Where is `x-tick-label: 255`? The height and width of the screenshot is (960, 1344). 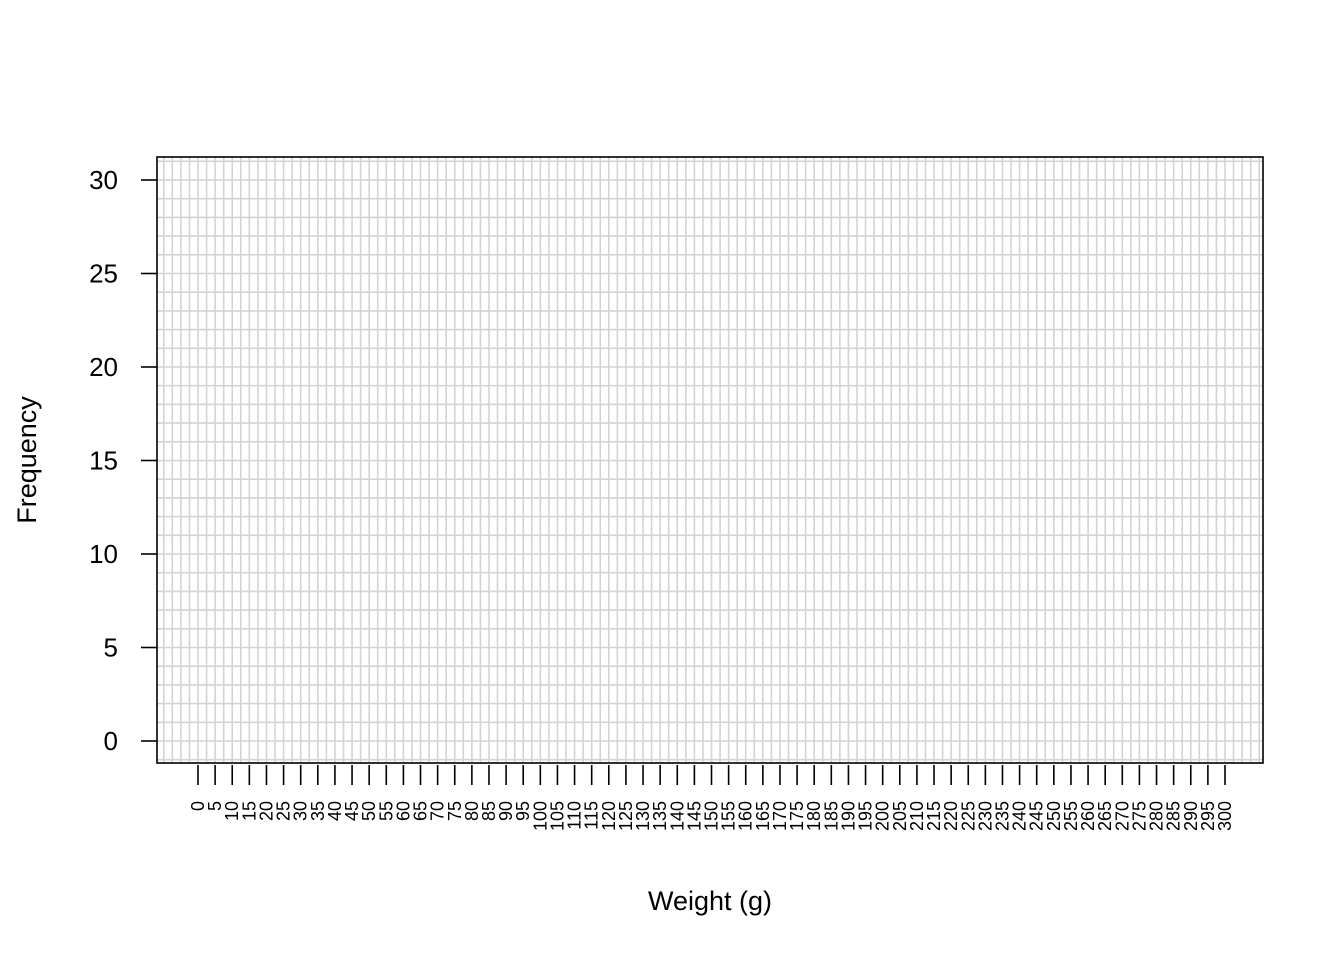 x-tick-label: 255 is located at coordinates (1071, 816).